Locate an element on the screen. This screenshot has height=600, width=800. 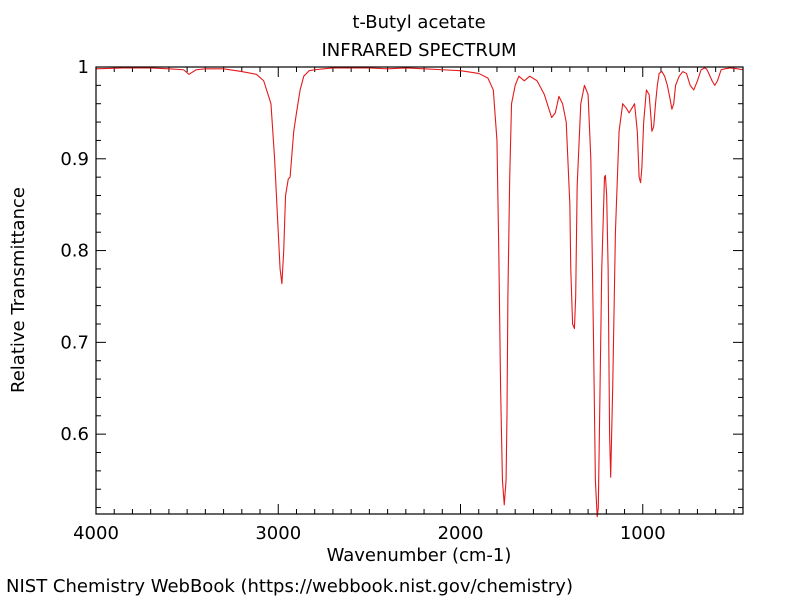
y-axis-label: Relative Transmittance is located at coordinates (18, 290).